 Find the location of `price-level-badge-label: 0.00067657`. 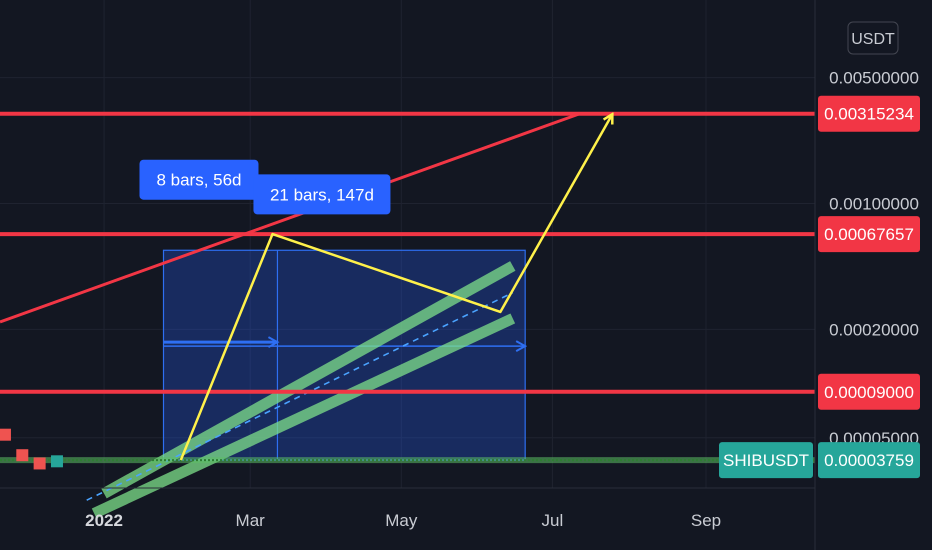

price-level-badge-label: 0.00067657 is located at coordinates (869, 234).